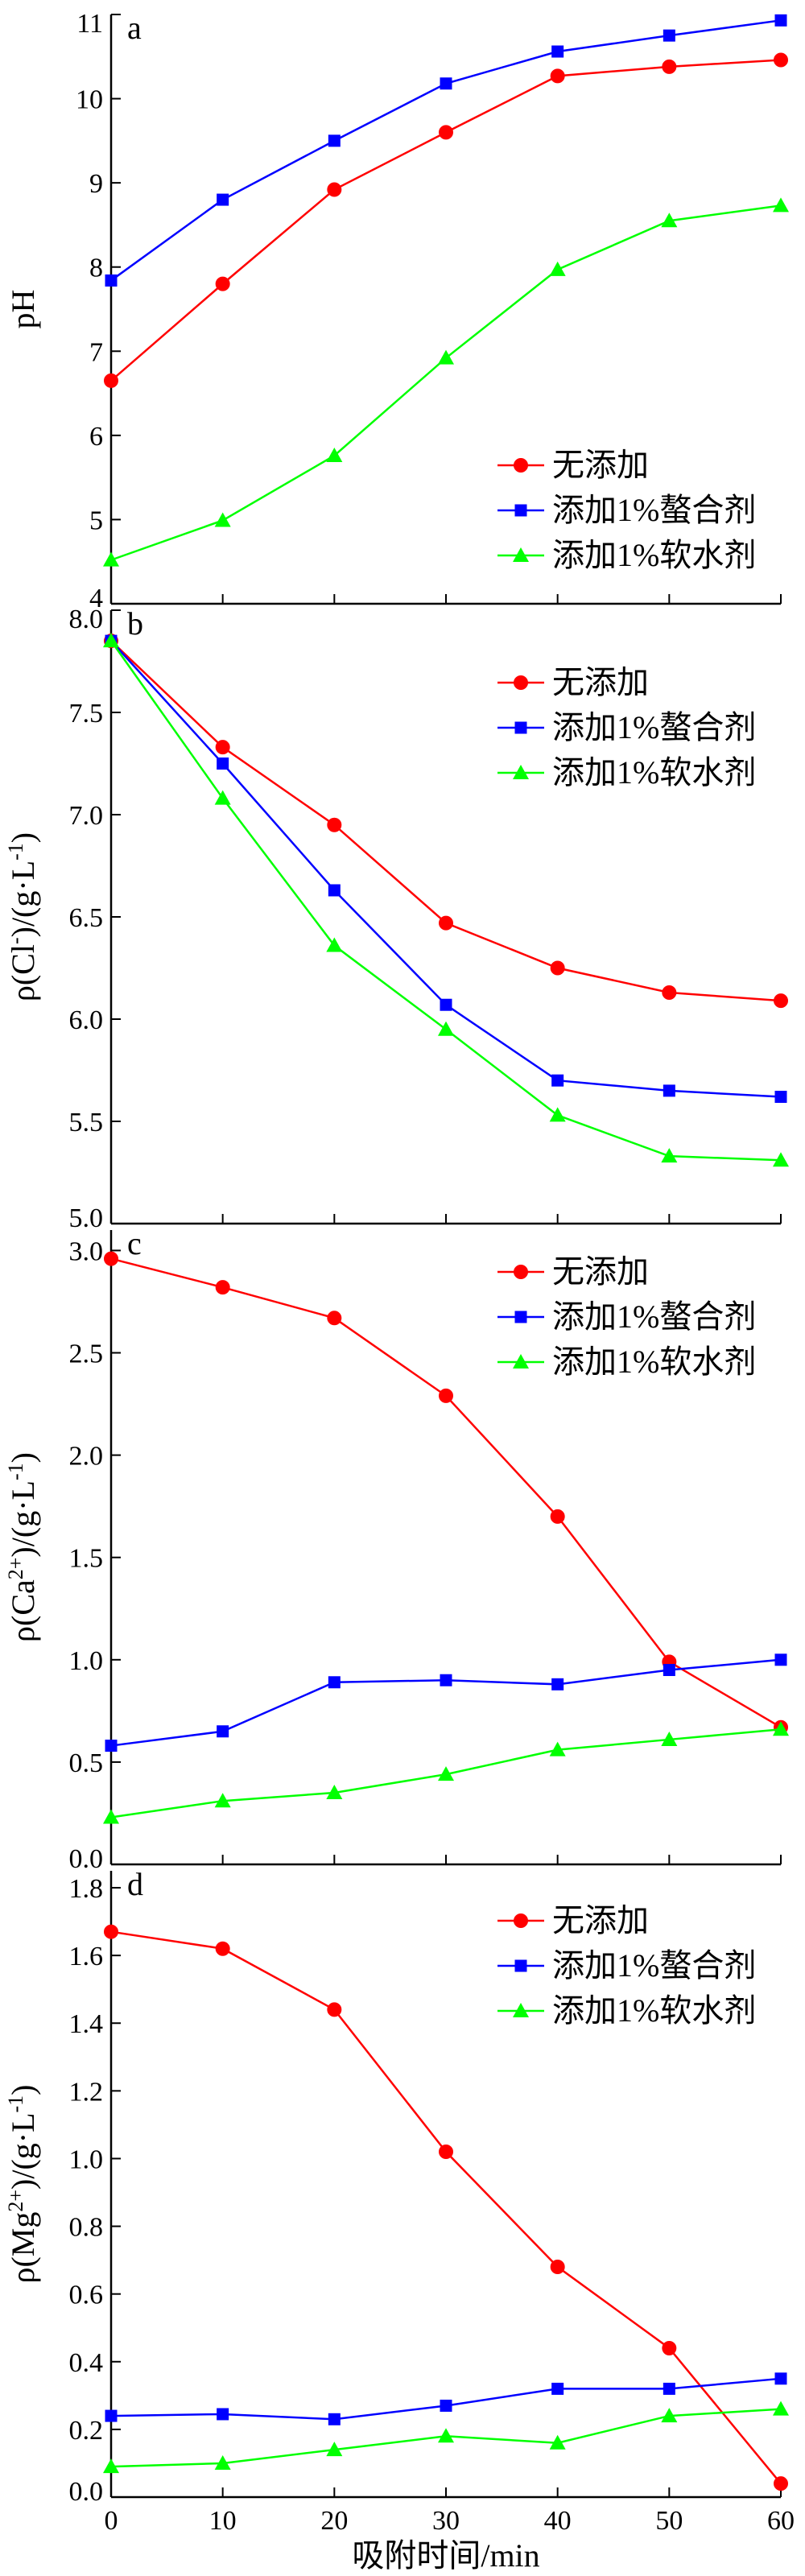  Describe the element at coordinates (89, 100) in the screenshot. I see `y-tick-label: 10` at that location.